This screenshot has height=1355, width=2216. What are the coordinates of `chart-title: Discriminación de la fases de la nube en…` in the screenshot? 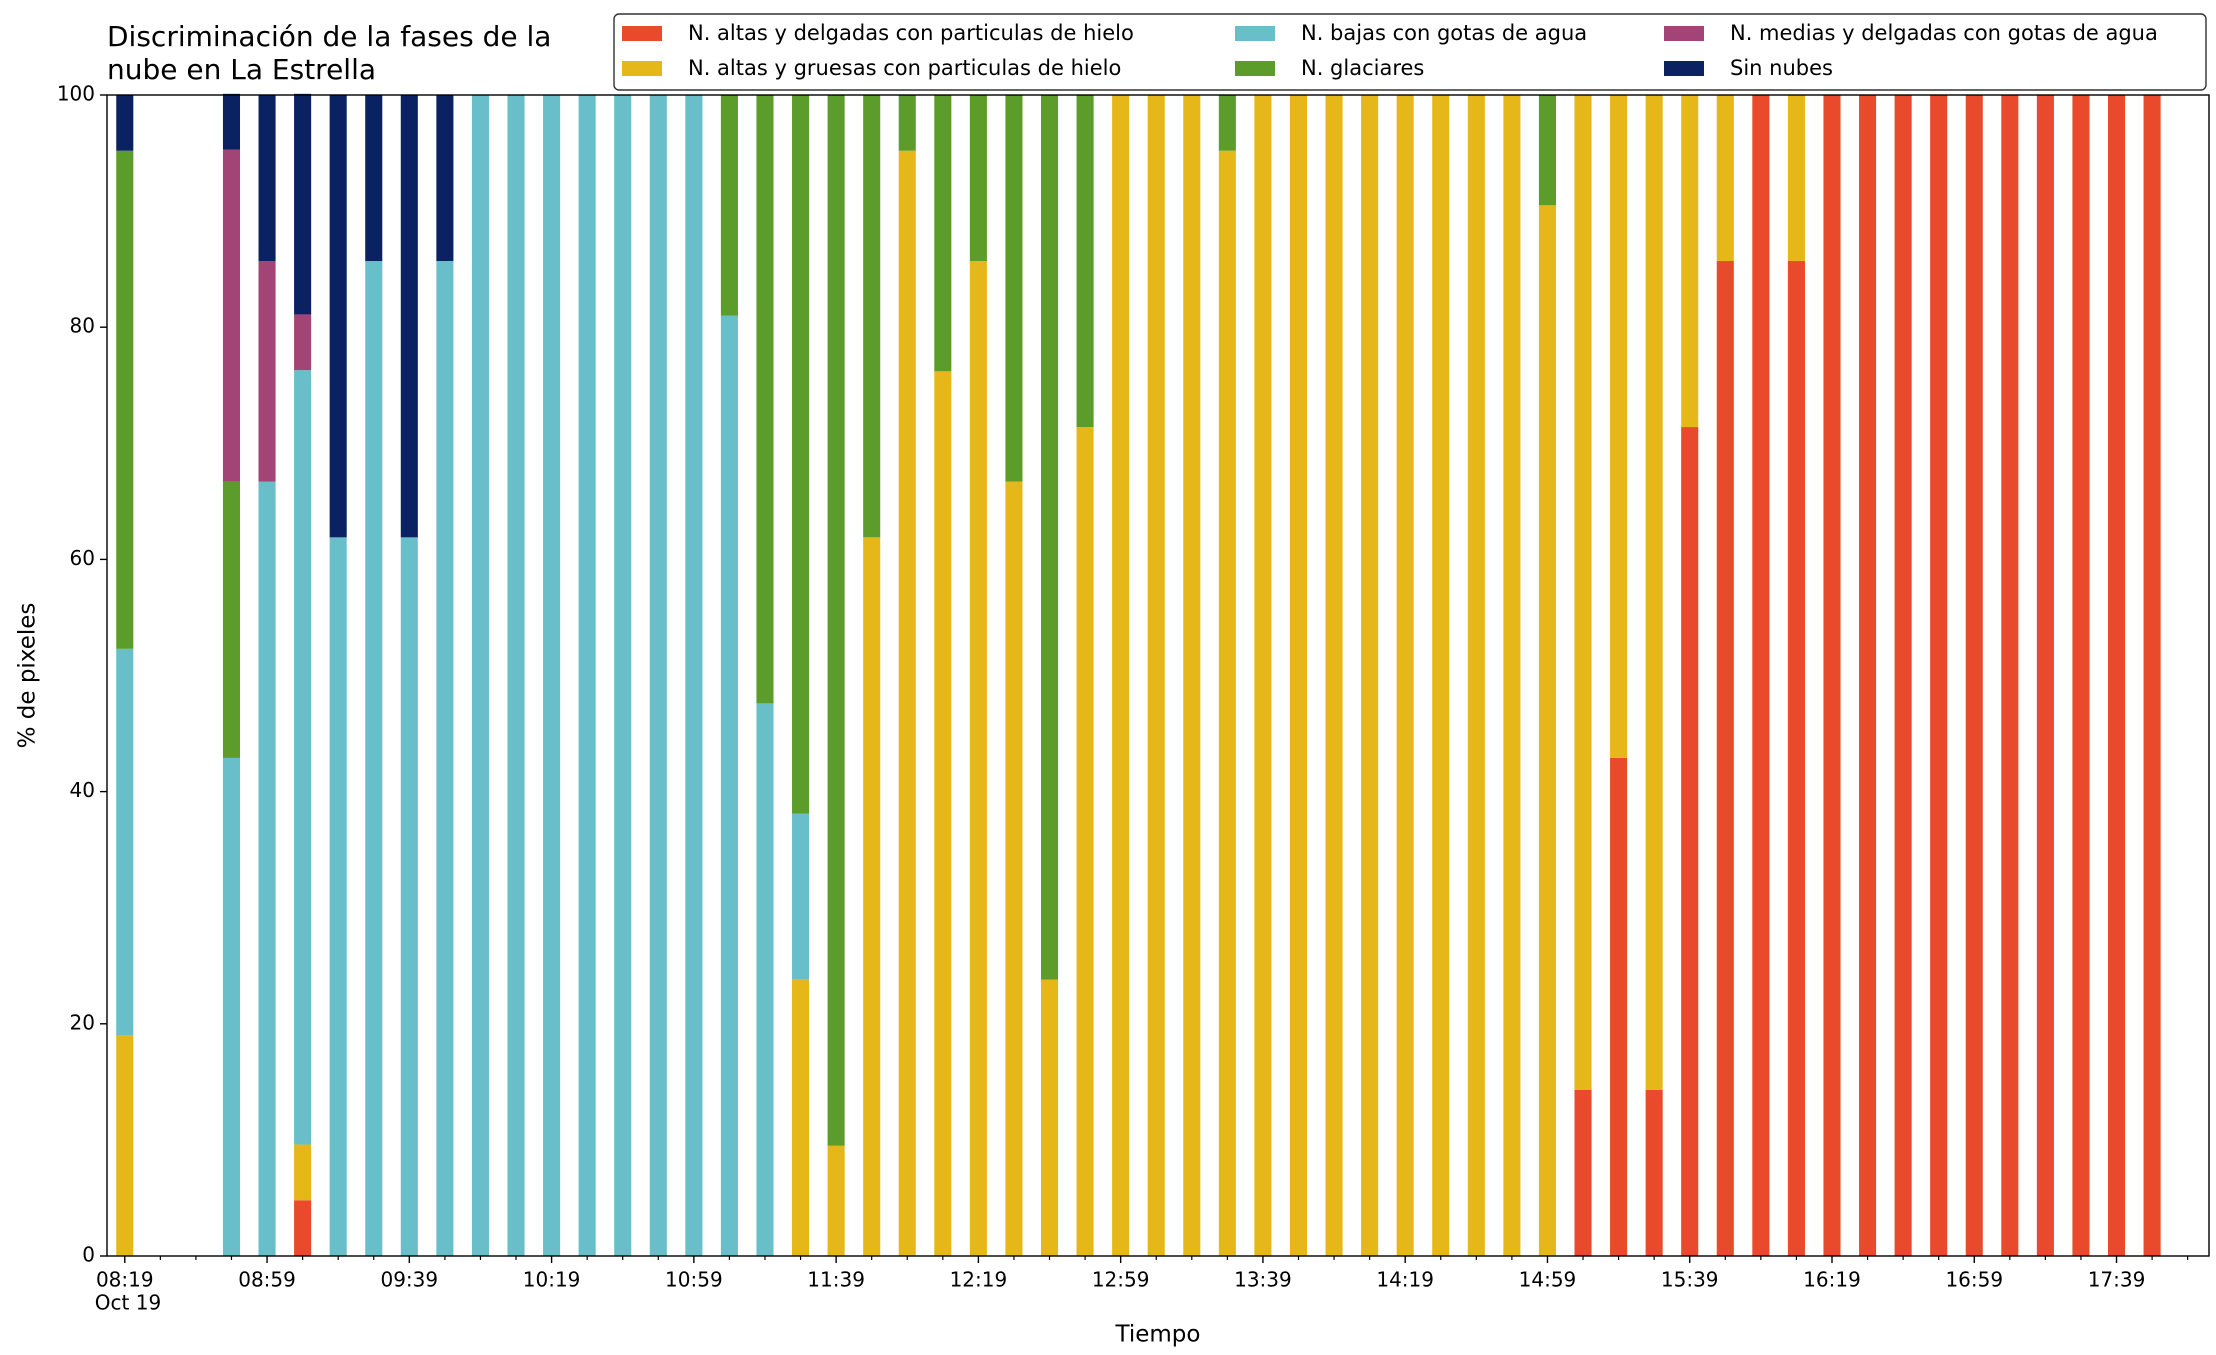 It's located at (329, 53).